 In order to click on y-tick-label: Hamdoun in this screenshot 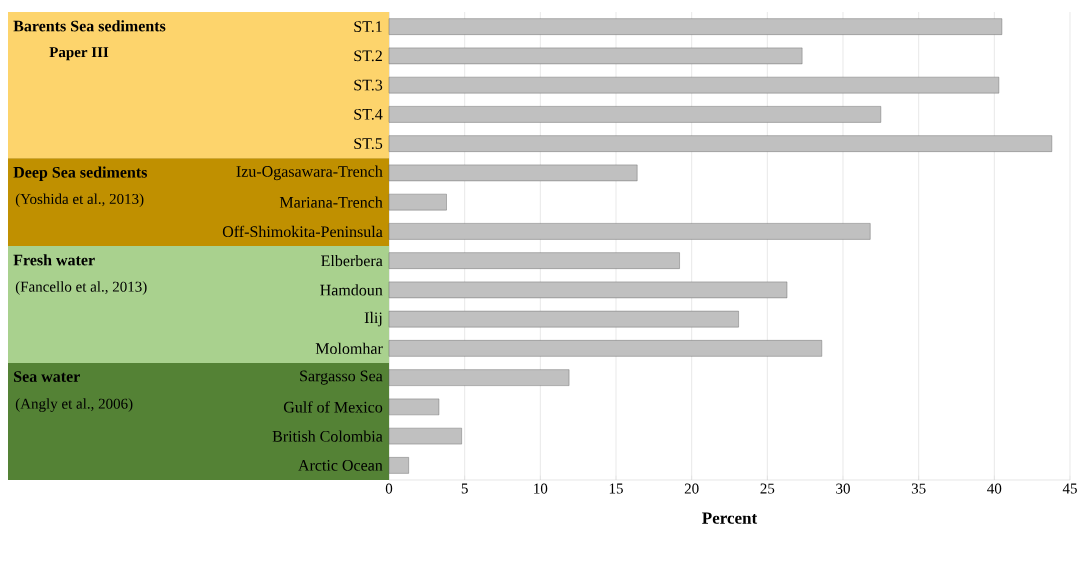, I will do `click(351, 290)`.